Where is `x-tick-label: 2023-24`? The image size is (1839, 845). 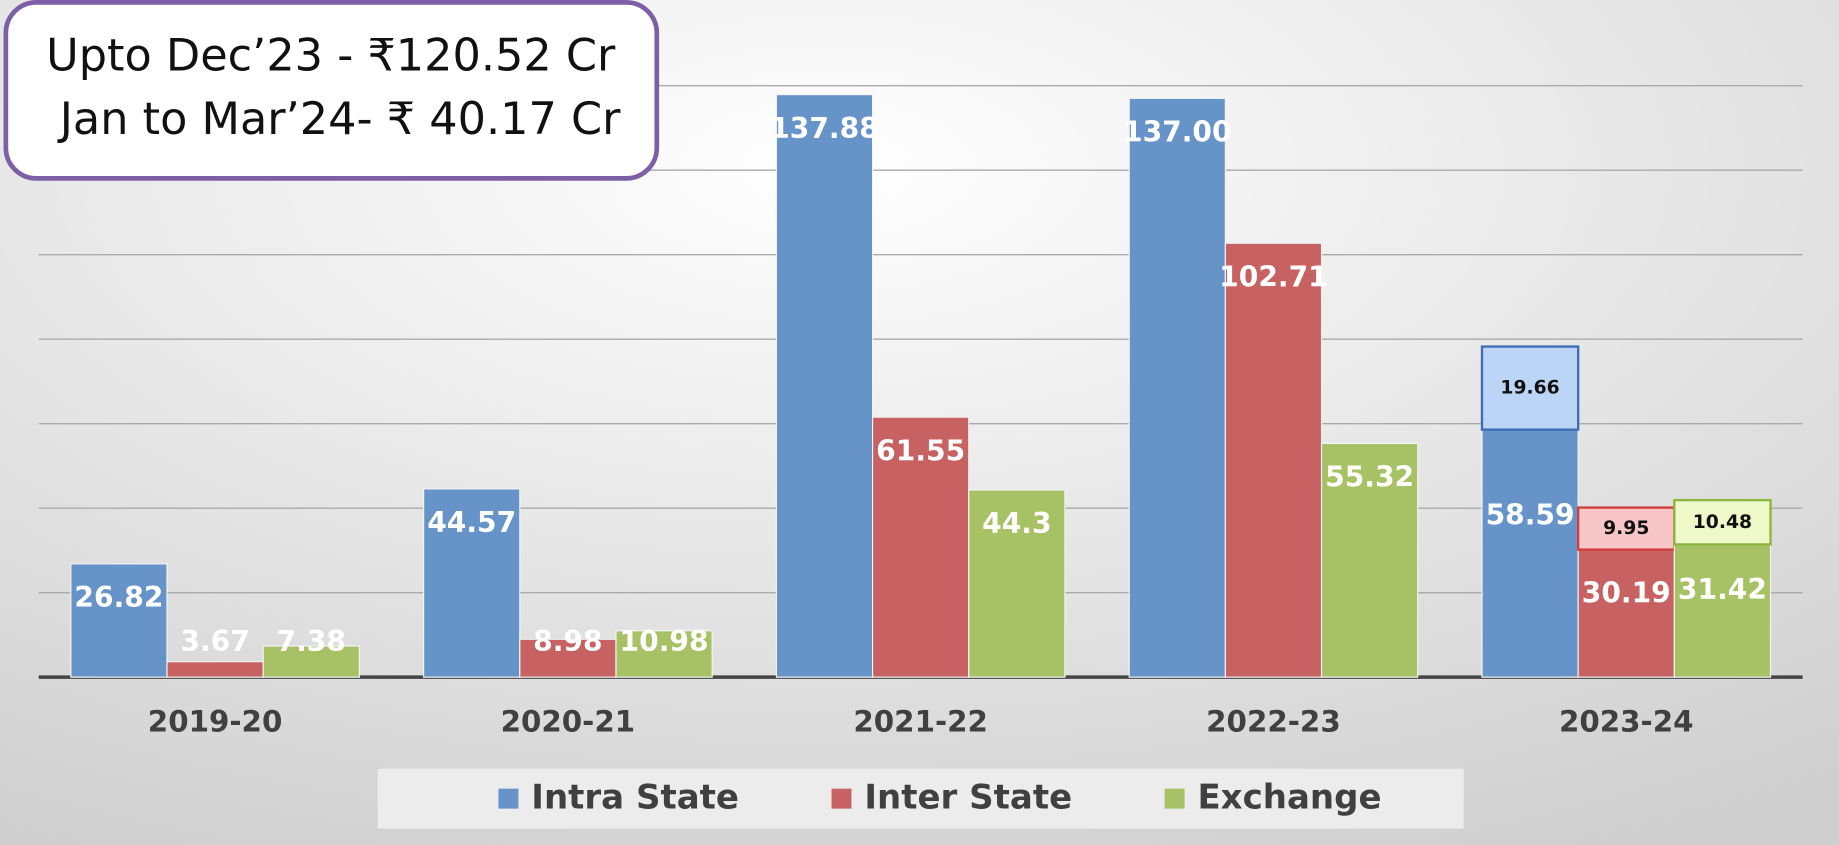
x-tick-label: 2023-24 is located at coordinates (1626, 721).